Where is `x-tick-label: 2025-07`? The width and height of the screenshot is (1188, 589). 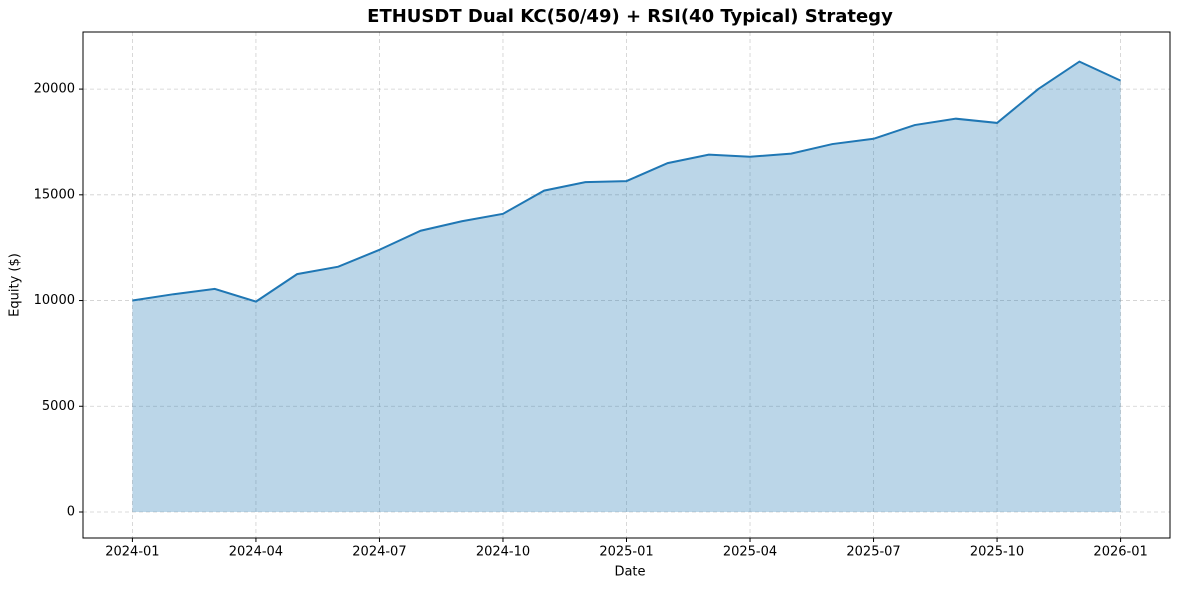
x-tick-label: 2025-07 is located at coordinates (873, 552).